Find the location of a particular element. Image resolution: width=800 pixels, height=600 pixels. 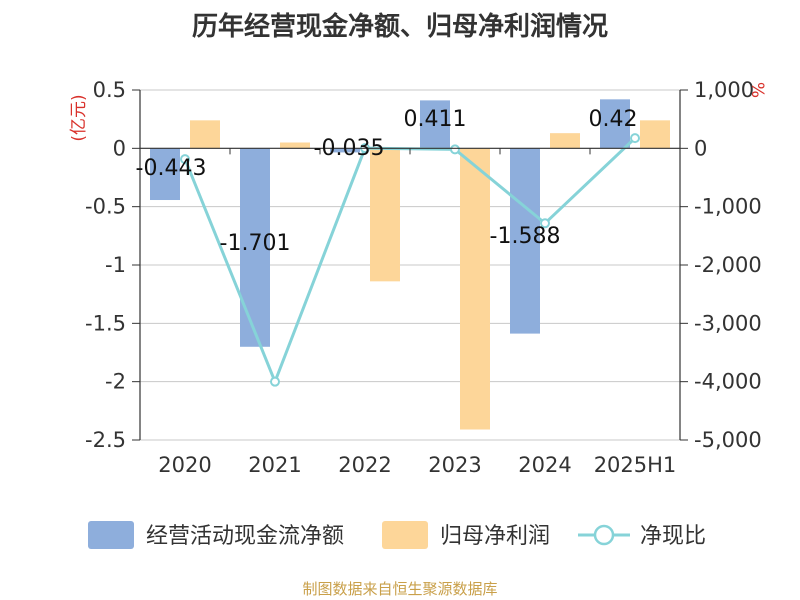

cashflow-data-label: -0.443 is located at coordinates (171, 168).